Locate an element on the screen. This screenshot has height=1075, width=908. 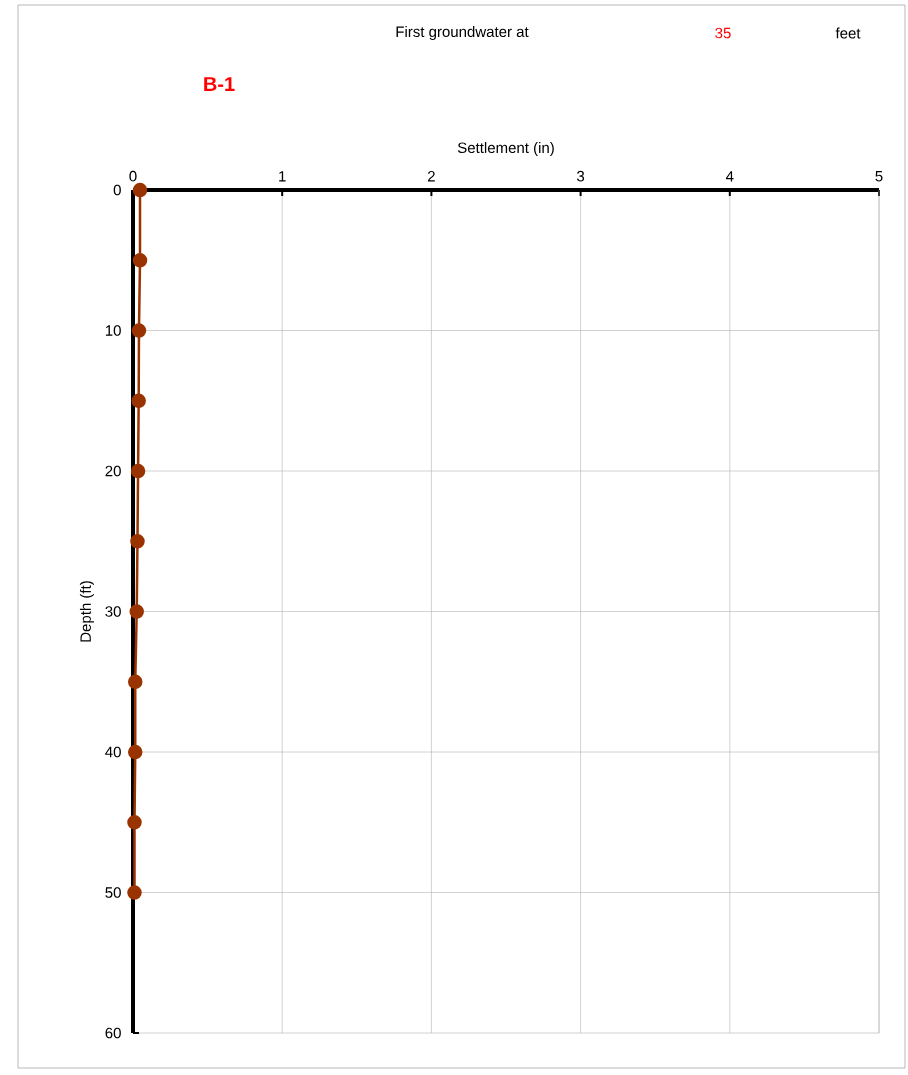
x-tick-label: 3 is located at coordinates (581, 176).